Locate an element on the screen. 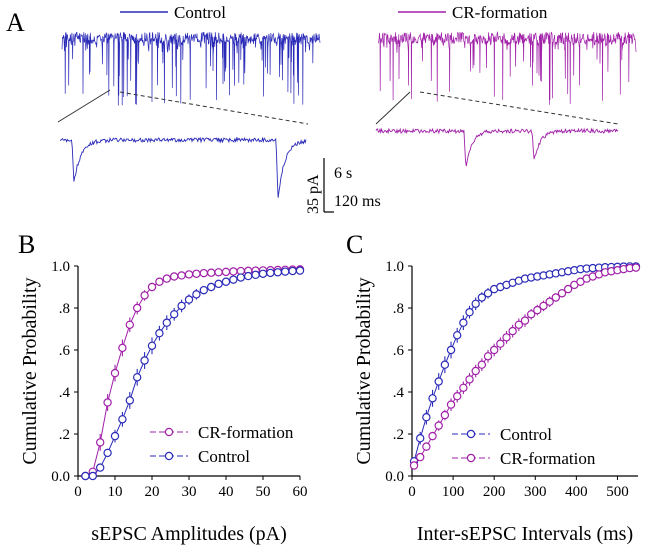 The width and height of the screenshot is (650, 555). legend-cr-formation: CR-formation is located at coordinates (473, 12).